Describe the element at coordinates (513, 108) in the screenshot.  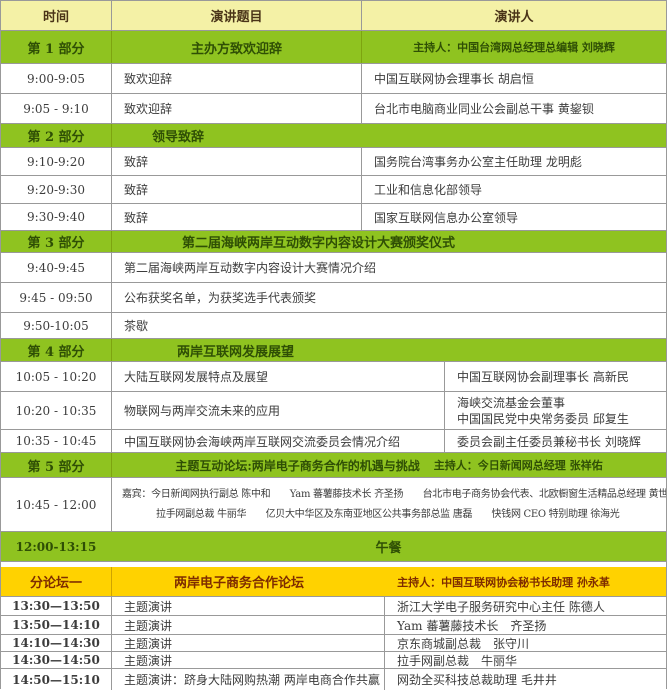
I see `speaker-cell: 台北市电脑商业同业公会副总干事 黄鋆钡` at that location.